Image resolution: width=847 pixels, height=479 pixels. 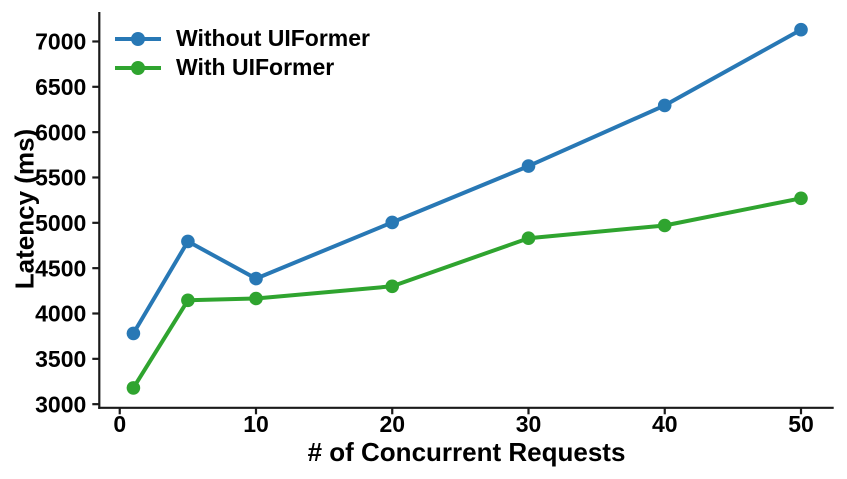 What do you see at coordinates (60, 87) in the screenshot?
I see `y-tick-label-6500: 6500` at bounding box center [60, 87].